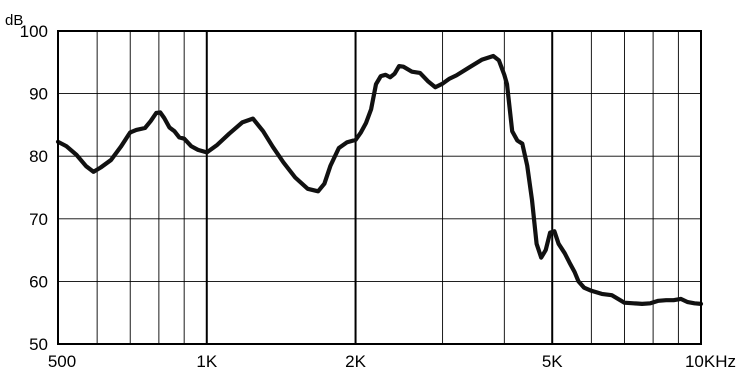  What do you see at coordinates (62, 361) in the screenshot?
I see `x-tick-label: 500` at bounding box center [62, 361].